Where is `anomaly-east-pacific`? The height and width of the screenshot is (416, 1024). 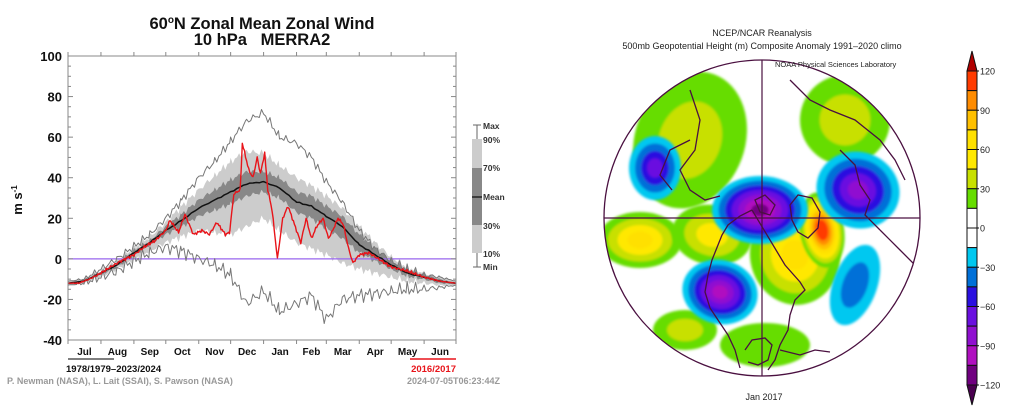
anomaly-east-pacific is located at coordinates (685, 330).